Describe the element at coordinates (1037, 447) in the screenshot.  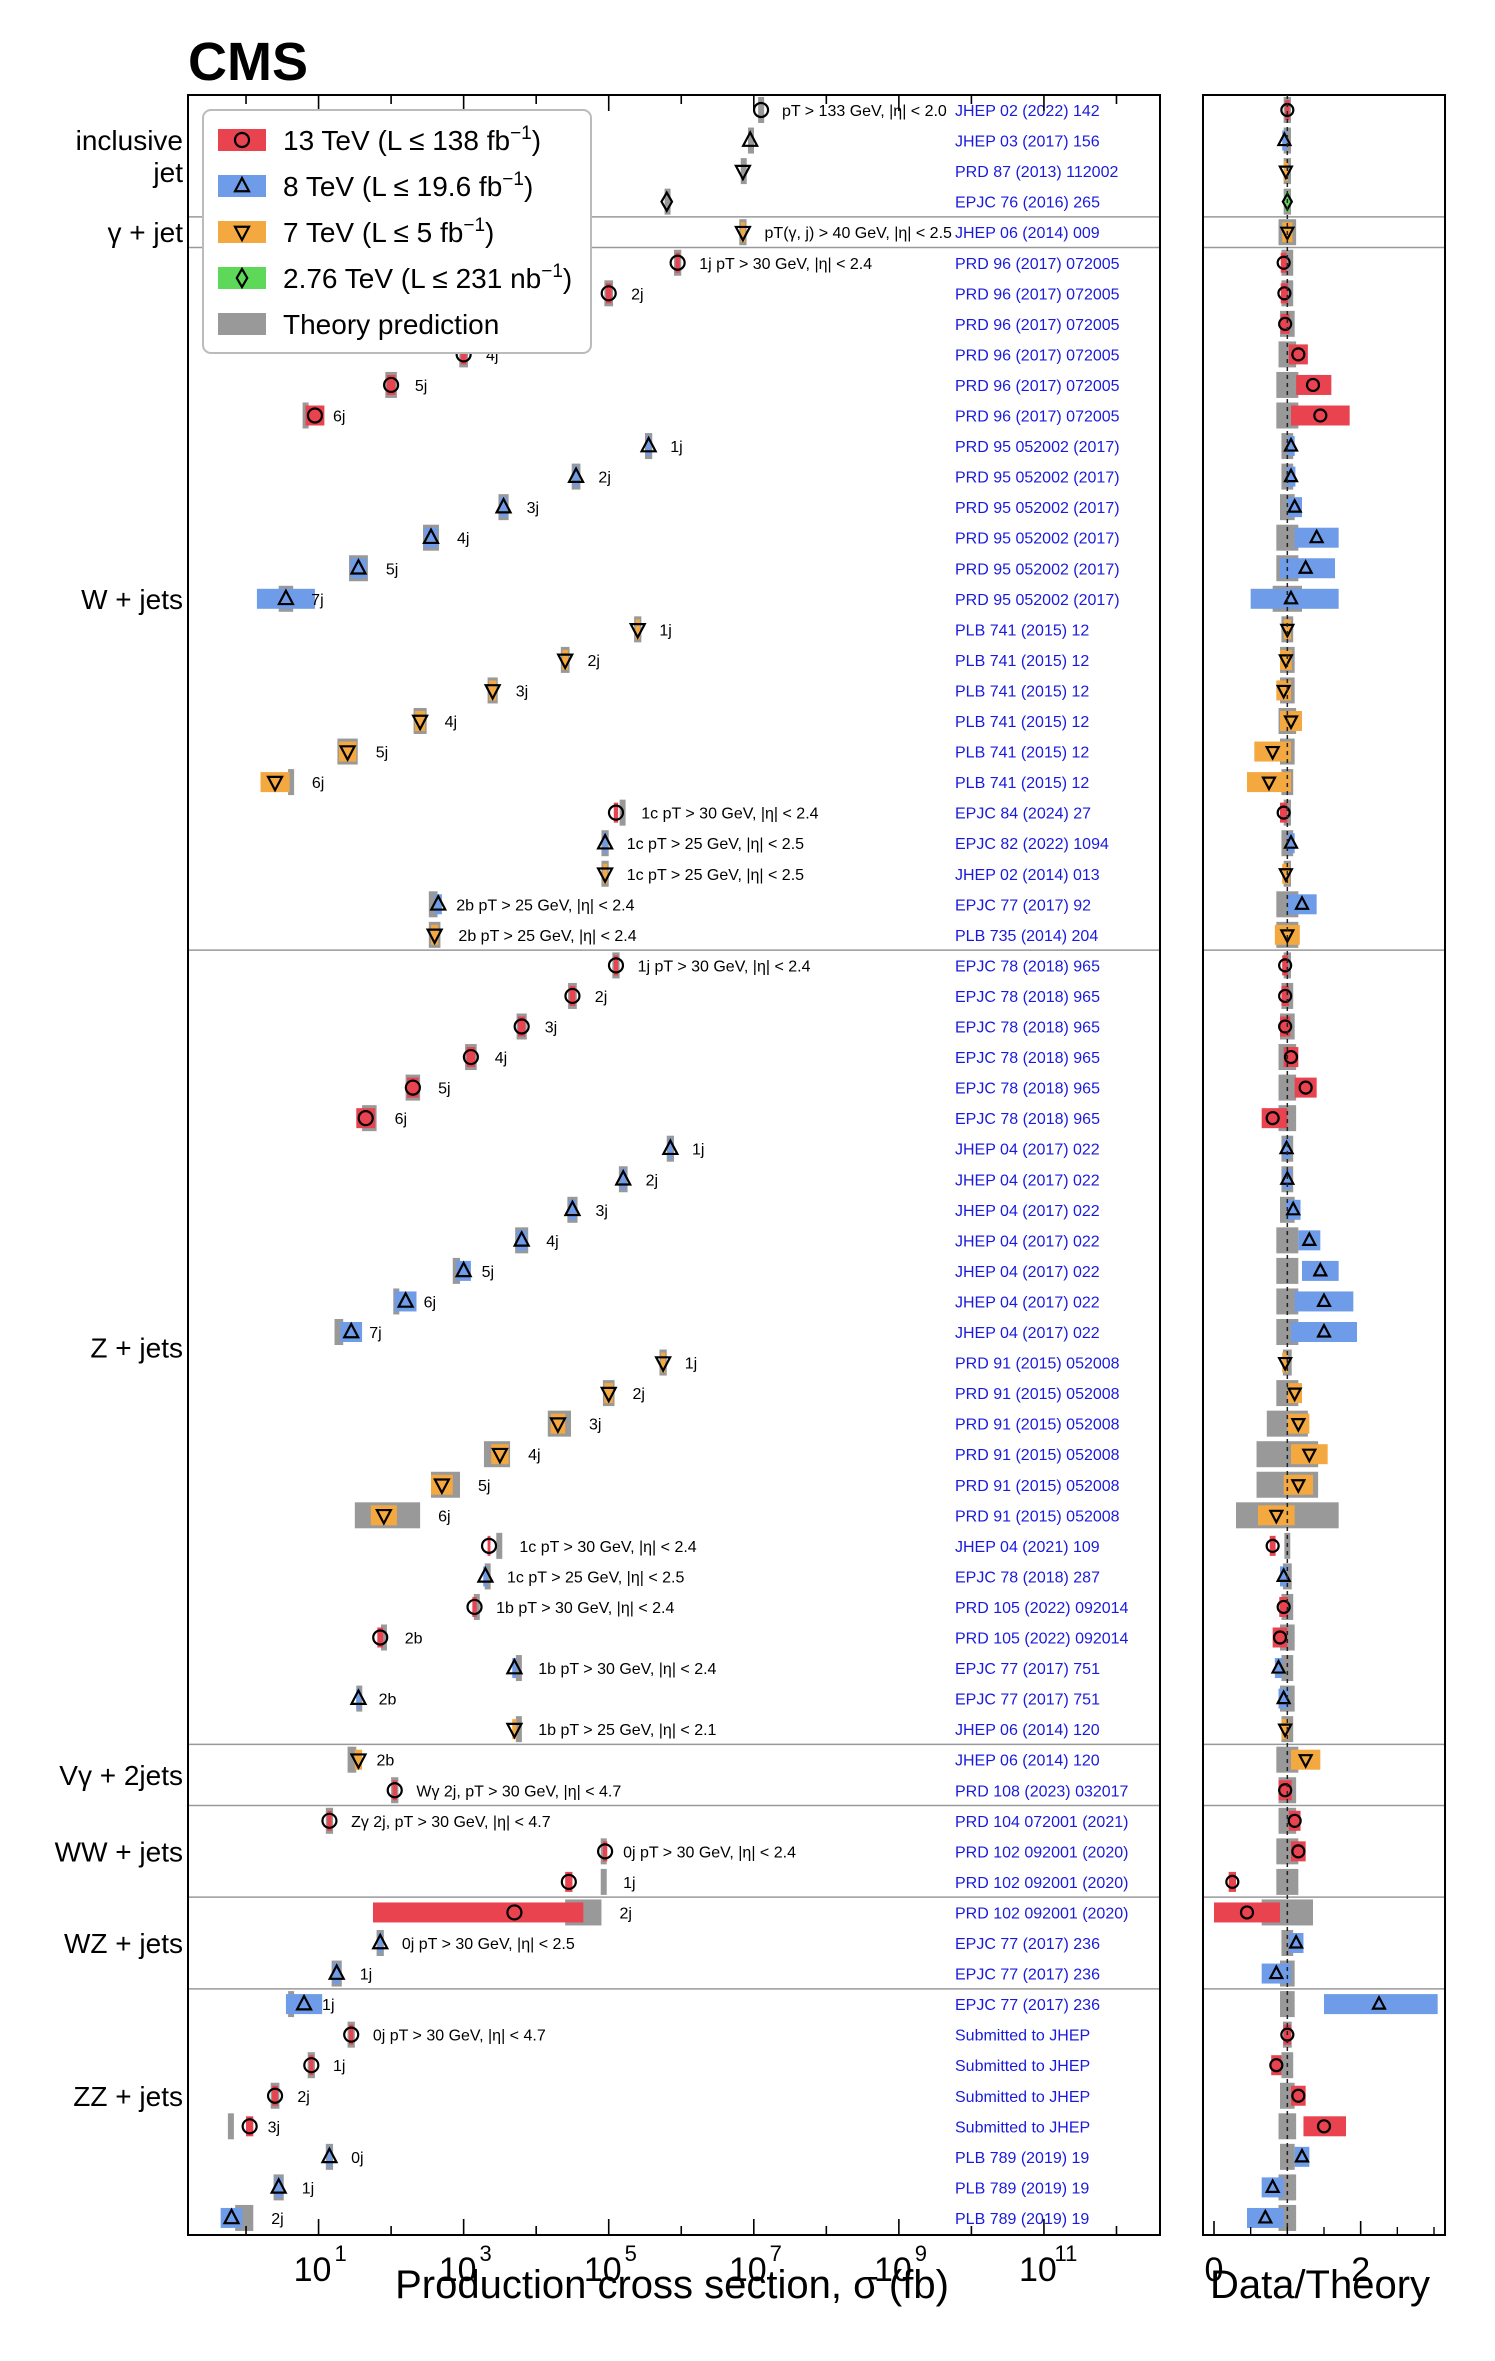
I see `reference-label: PRD 95 052002 (2017)` at that location.